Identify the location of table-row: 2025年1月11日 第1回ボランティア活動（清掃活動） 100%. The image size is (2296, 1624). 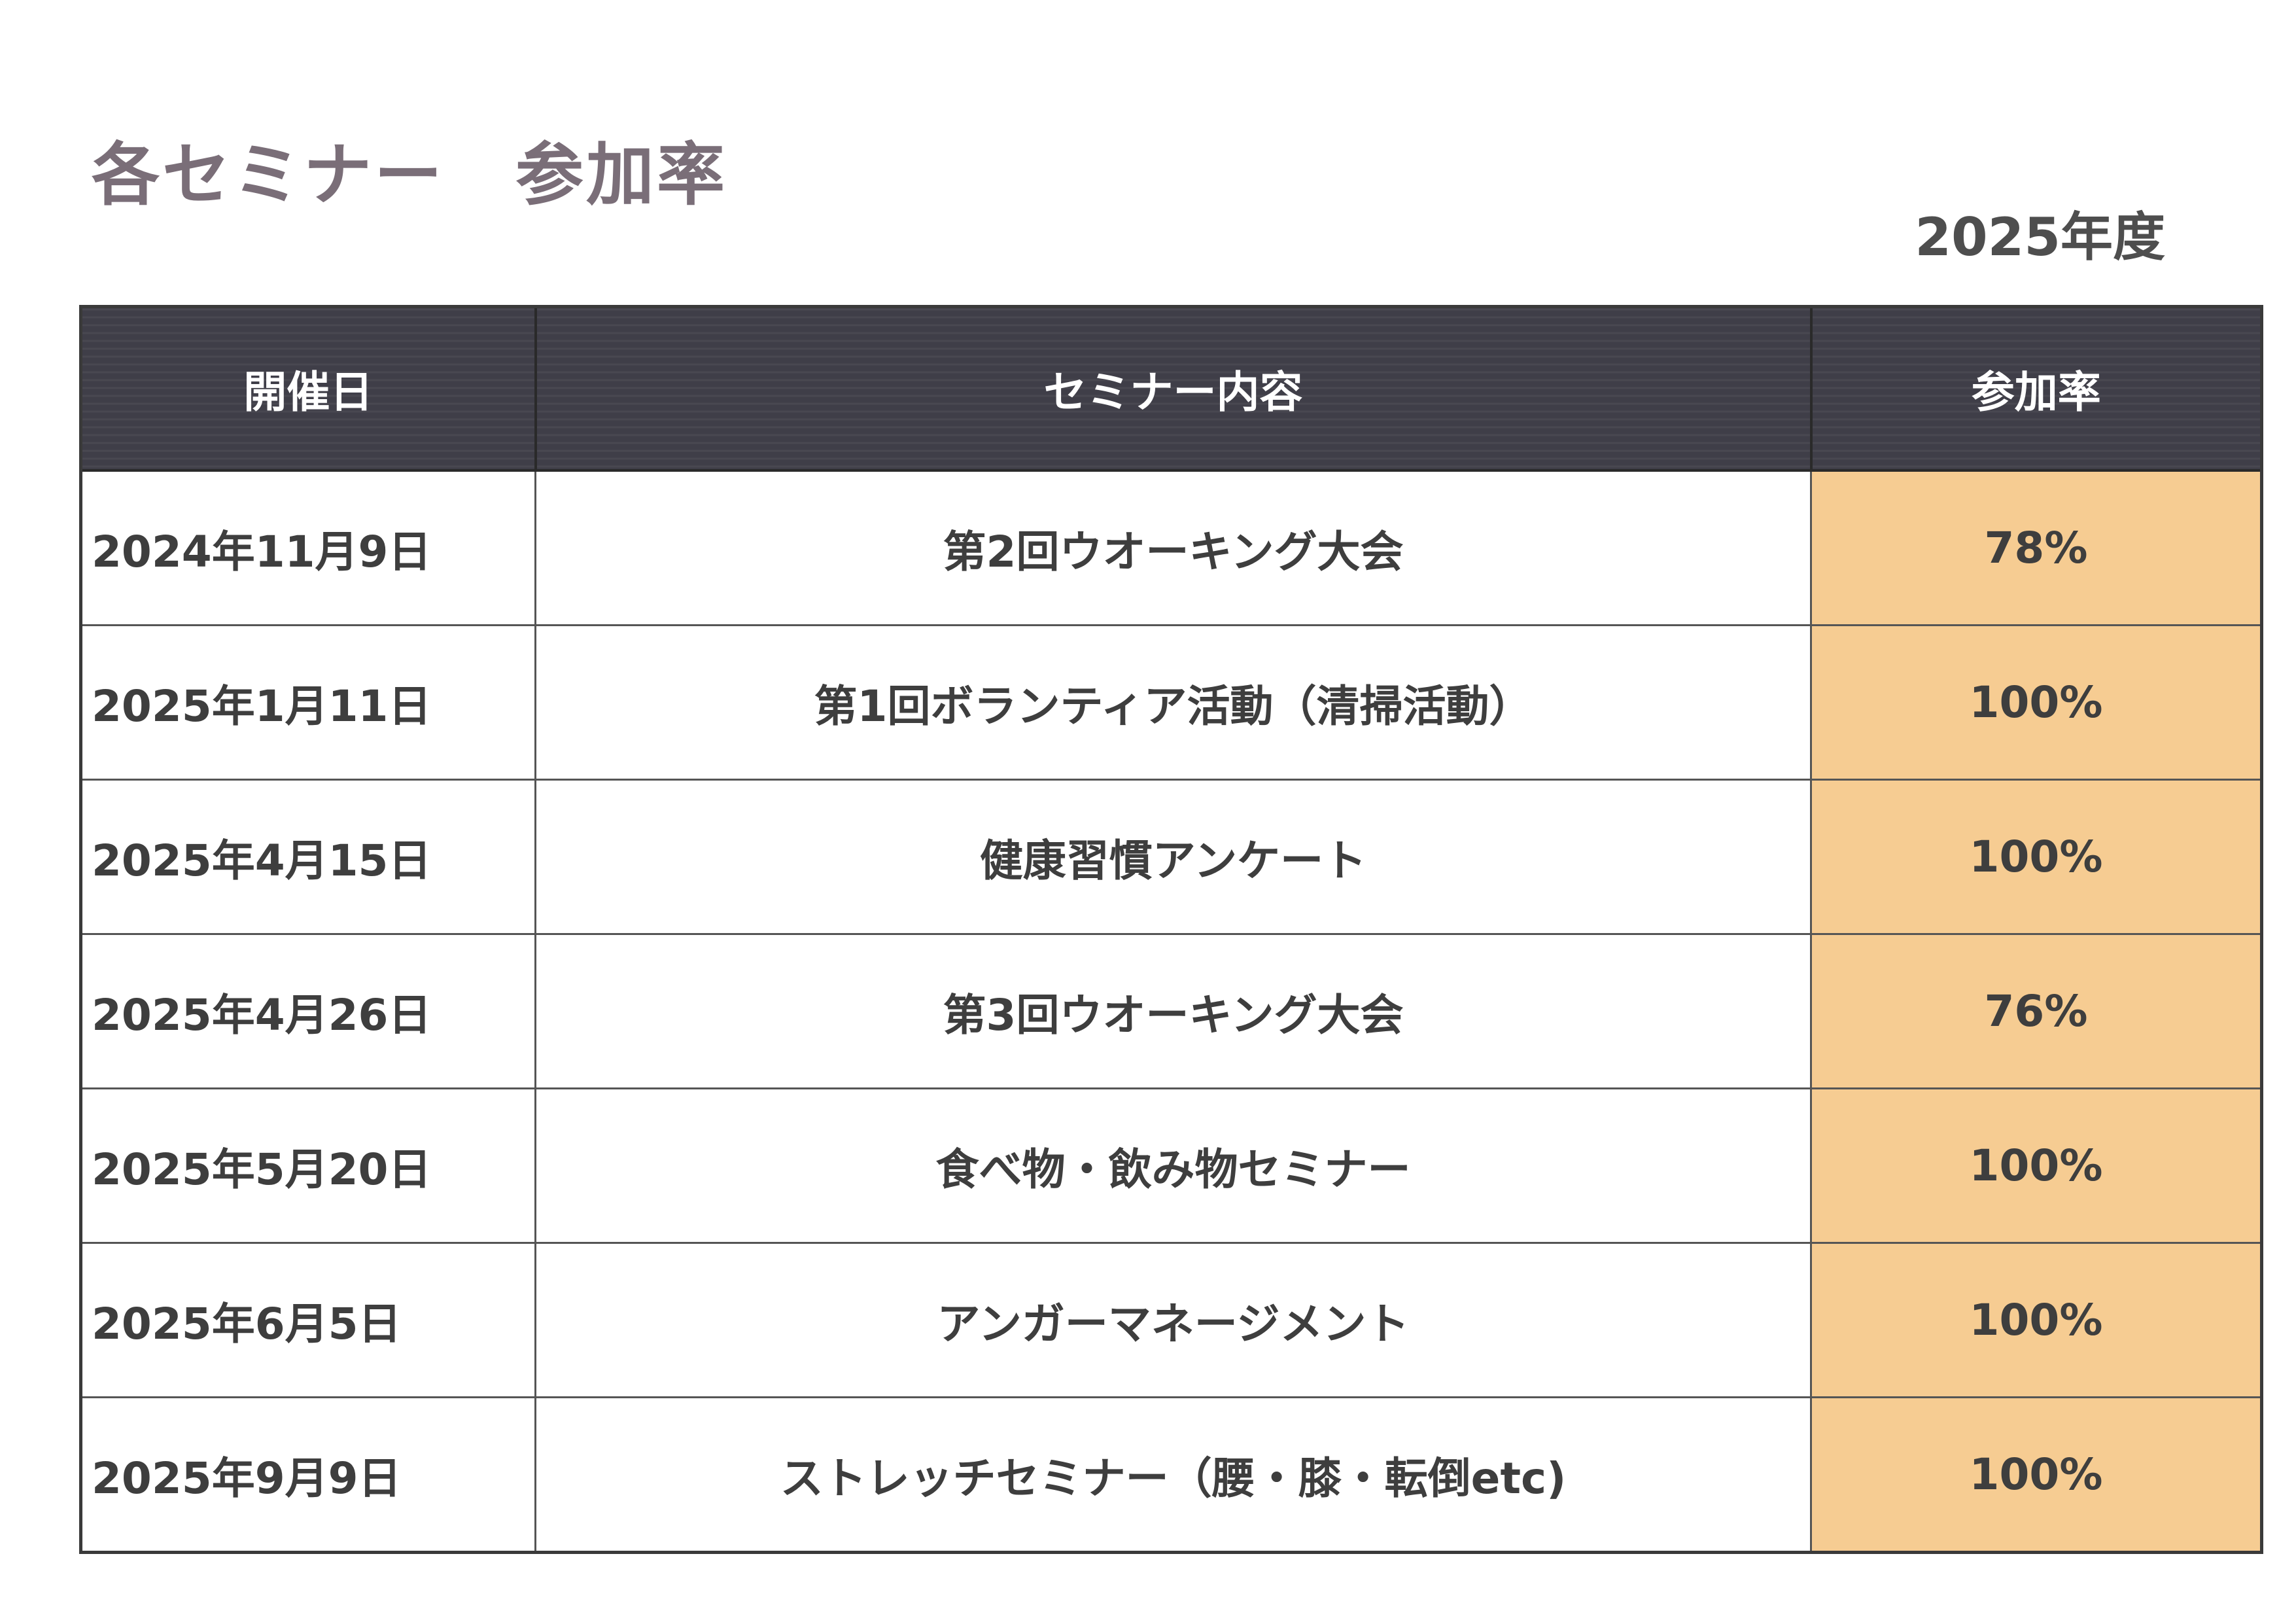
(1171, 702).